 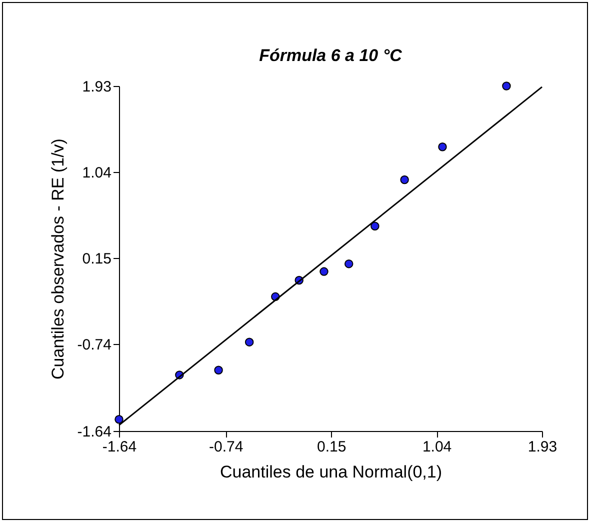 What do you see at coordinates (94, 432) in the screenshot?
I see `y-tick-label: -1.64` at bounding box center [94, 432].